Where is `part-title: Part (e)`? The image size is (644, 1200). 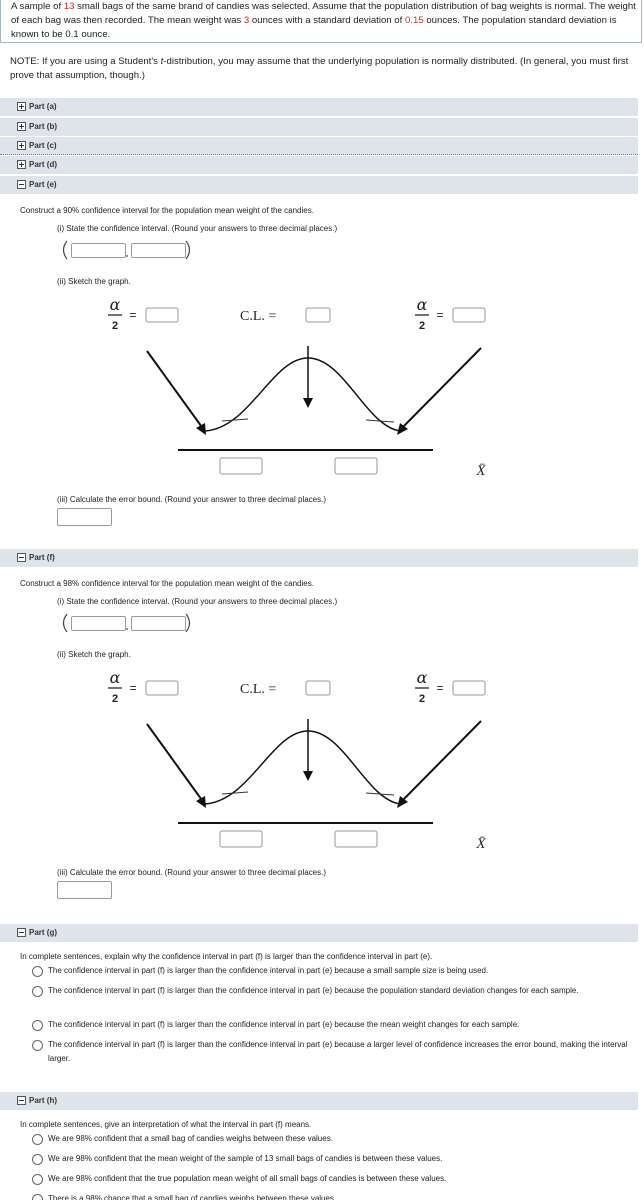 part-title: Part (e) is located at coordinates (43, 184).